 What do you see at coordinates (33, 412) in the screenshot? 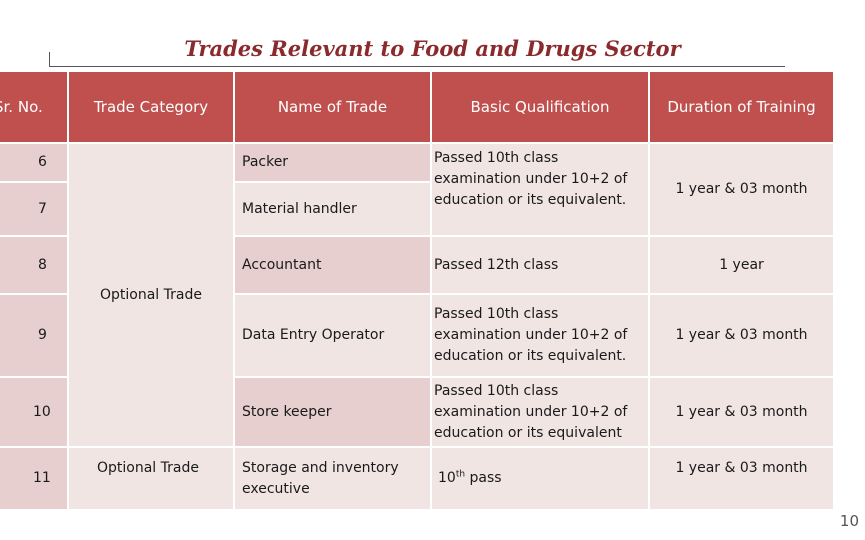
I see `sr-no-cell: 10` at bounding box center [33, 412].